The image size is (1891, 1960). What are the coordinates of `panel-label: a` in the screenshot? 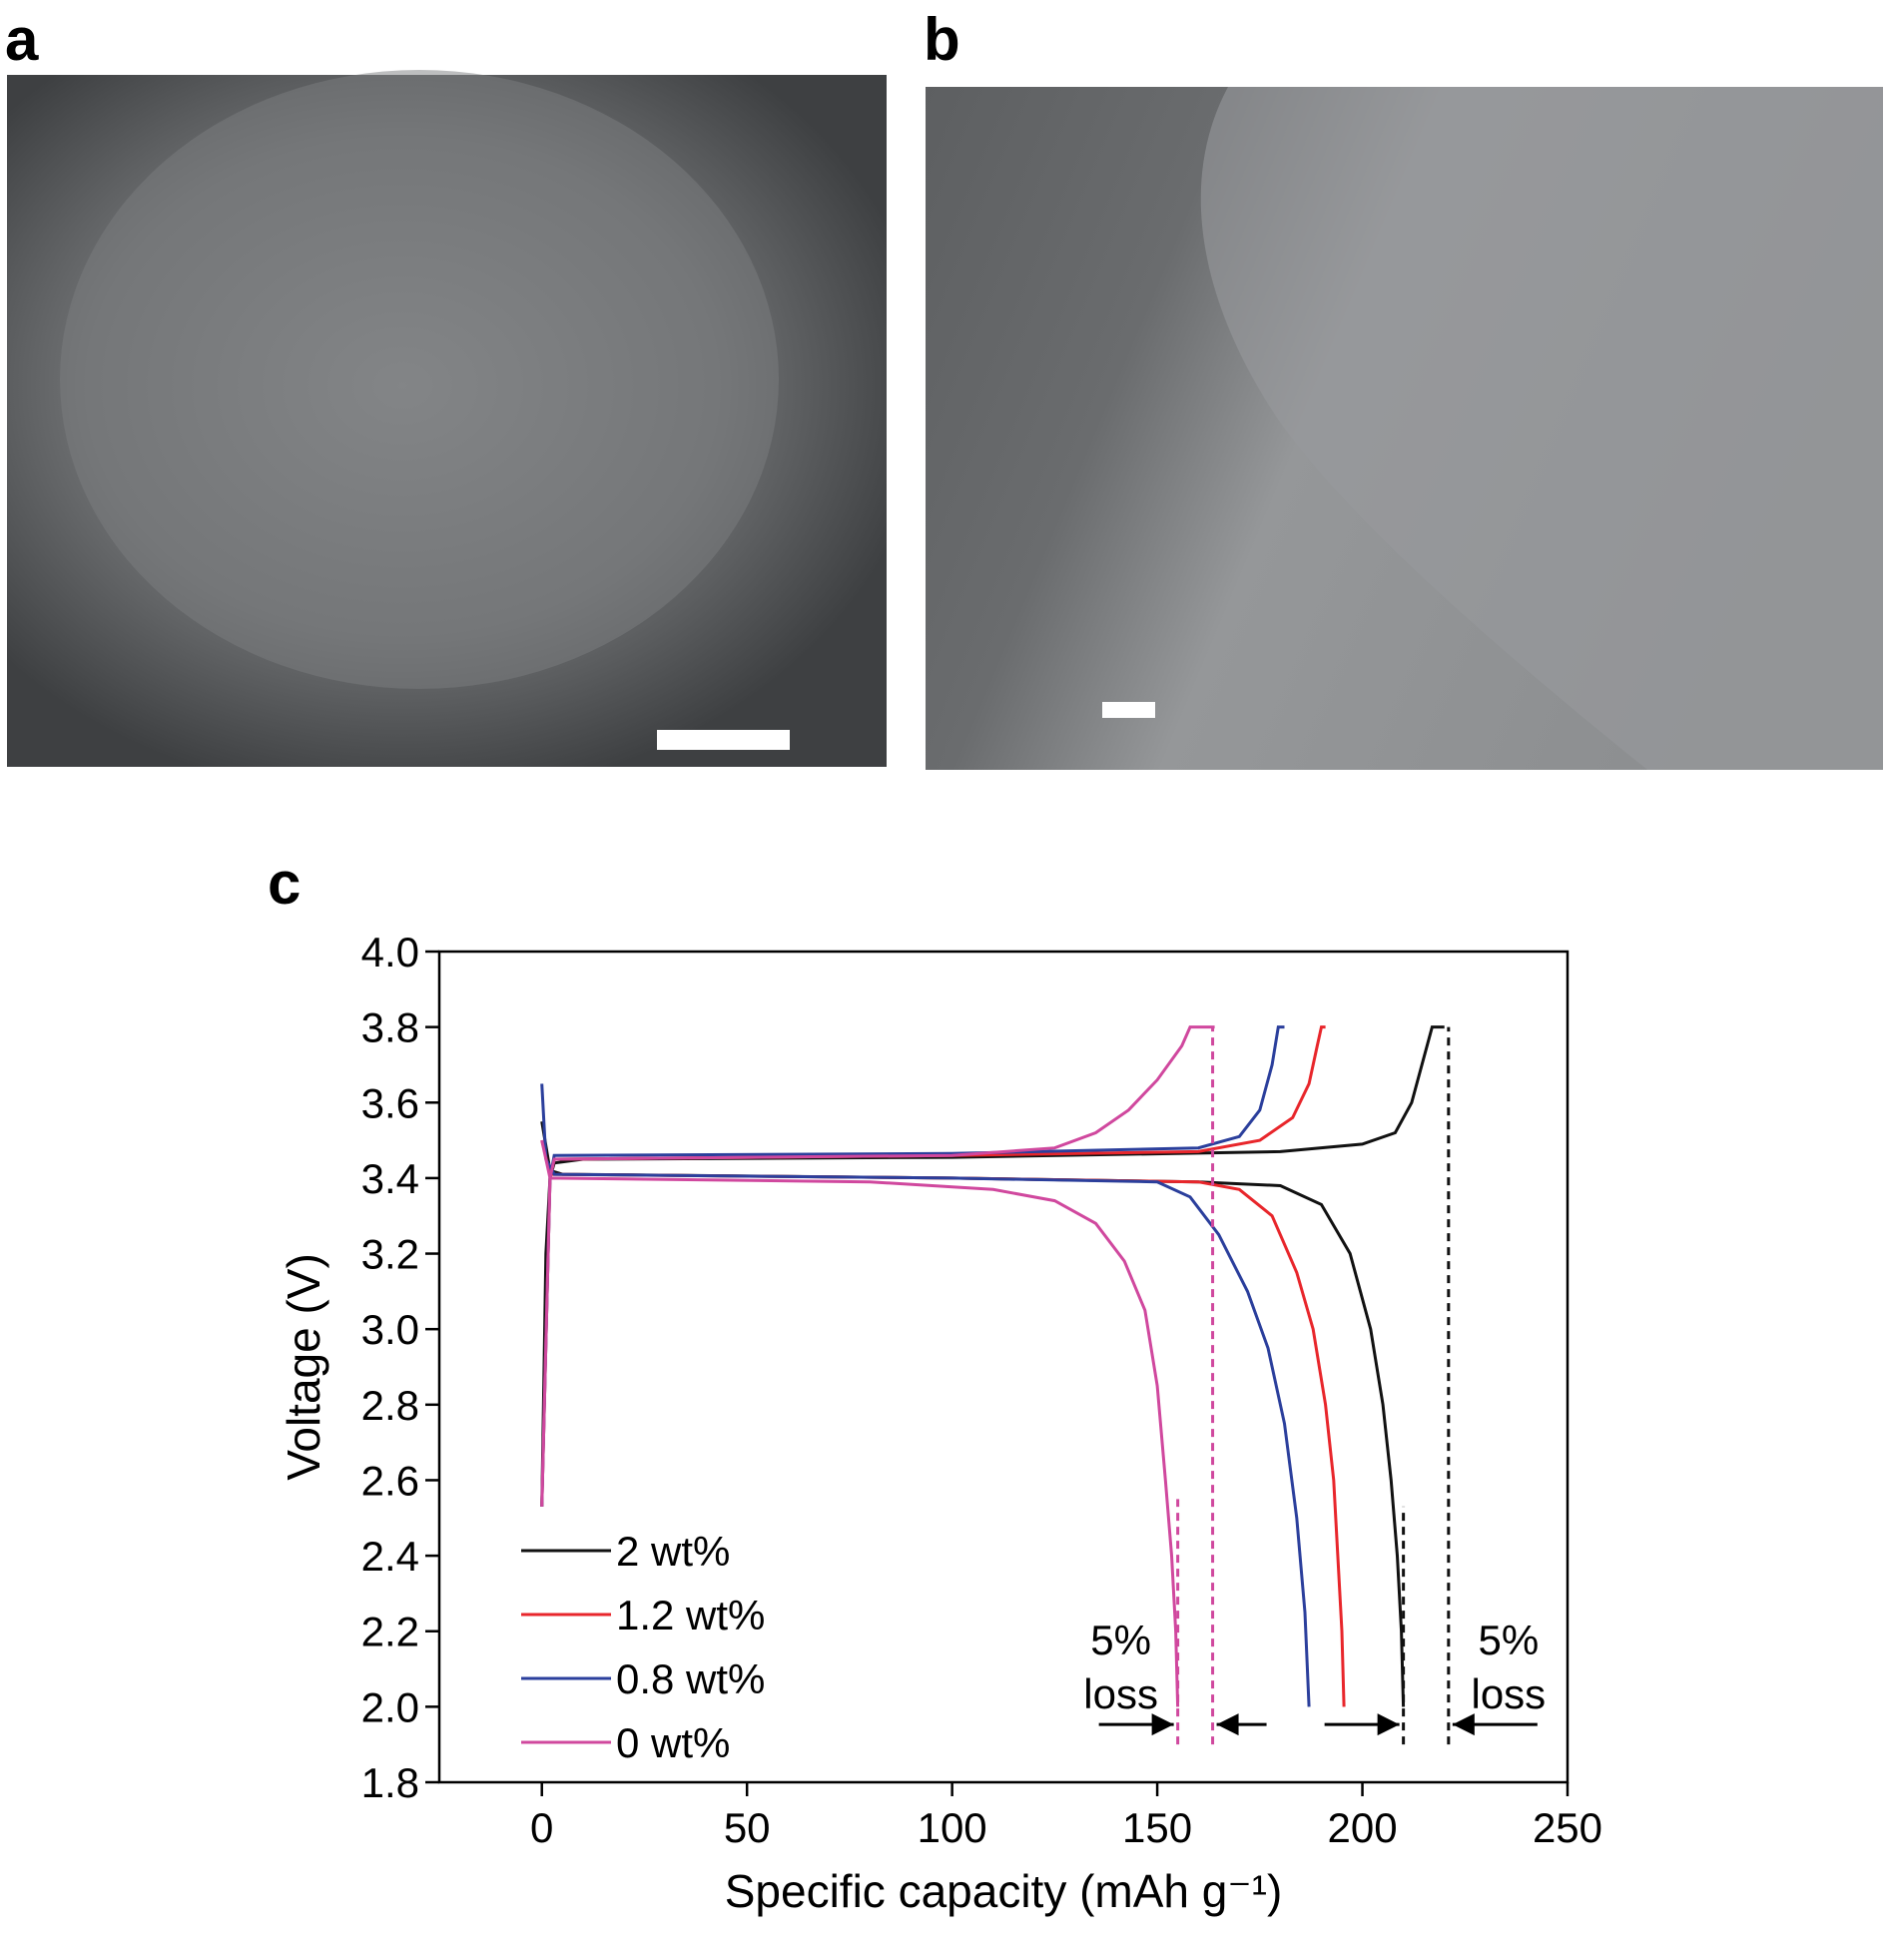 It's located at (22, 39).